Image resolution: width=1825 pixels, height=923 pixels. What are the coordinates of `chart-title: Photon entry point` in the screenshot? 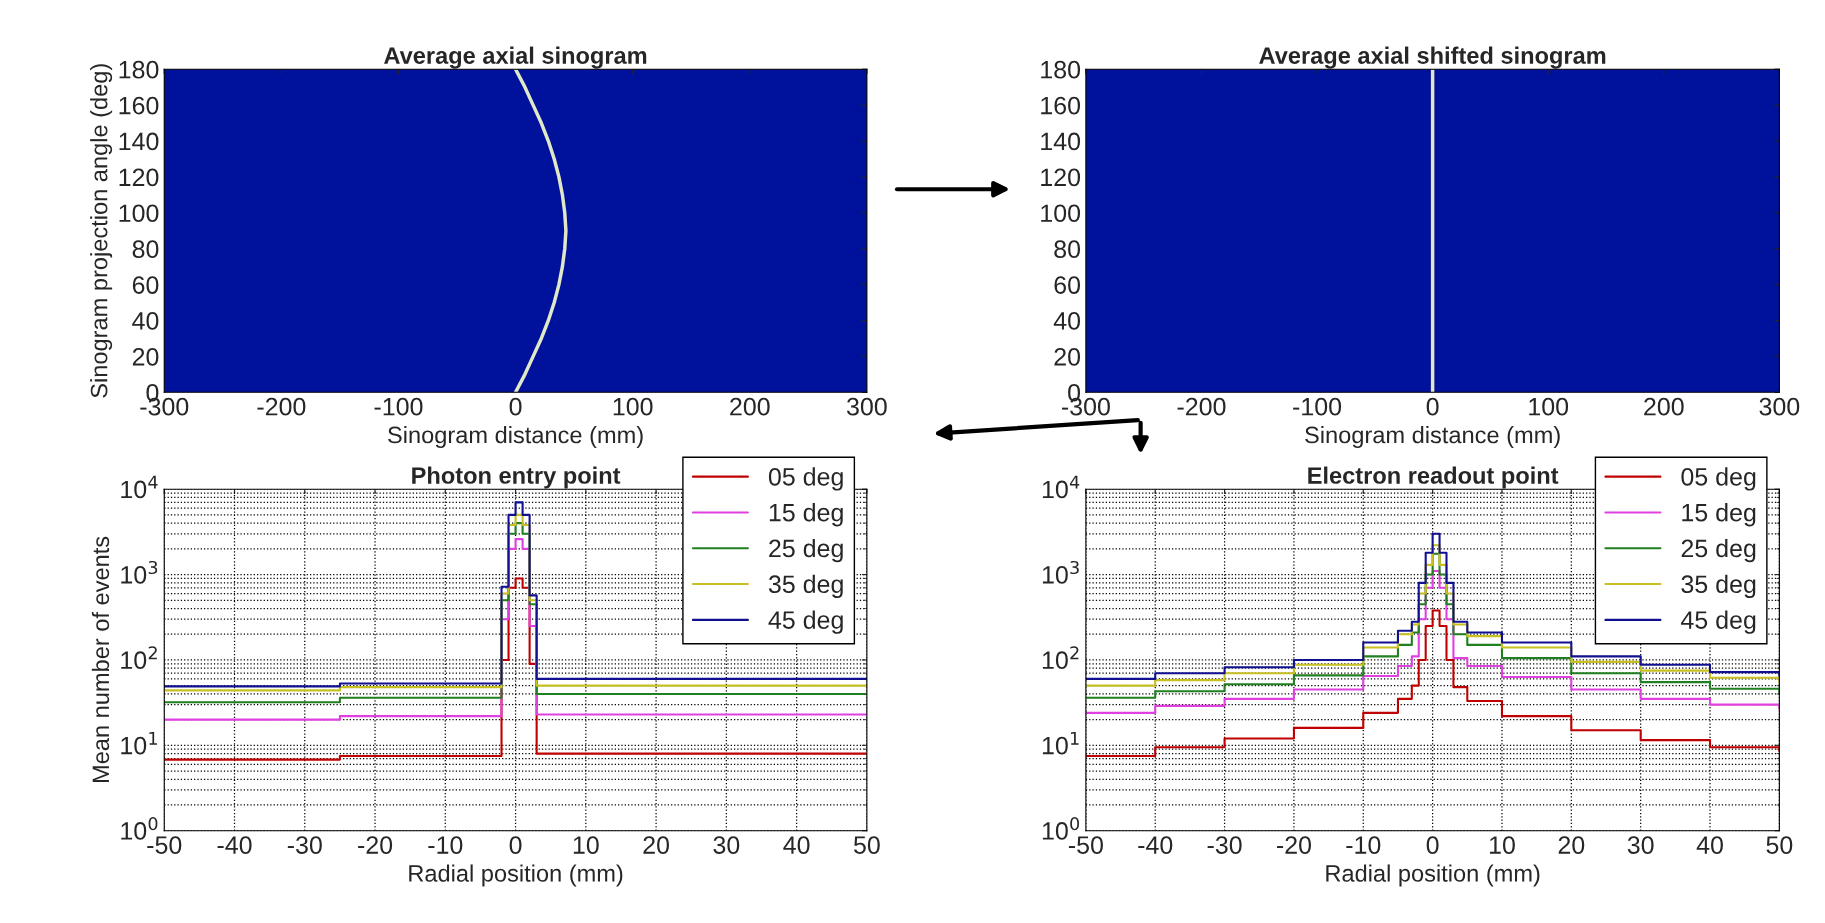 It's located at (516, 477).